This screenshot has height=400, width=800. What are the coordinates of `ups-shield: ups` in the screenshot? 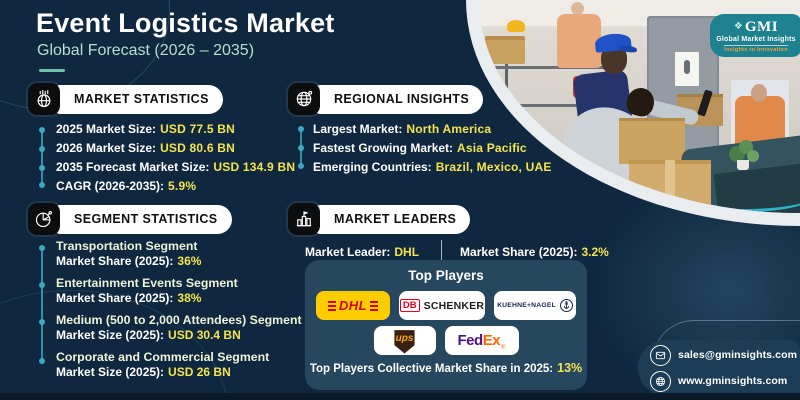 It's located at (404, 342).